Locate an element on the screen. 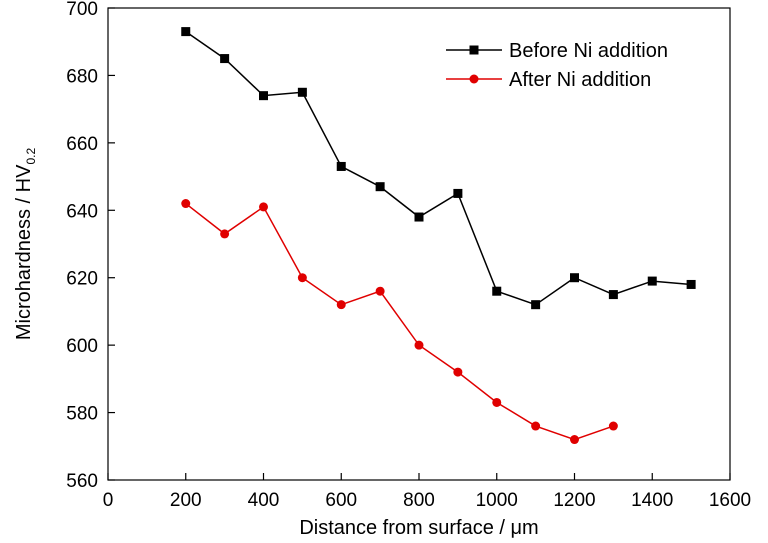 The image size is (768, 543). x-tick-label: 1200 is located at coordinates (574, 500).